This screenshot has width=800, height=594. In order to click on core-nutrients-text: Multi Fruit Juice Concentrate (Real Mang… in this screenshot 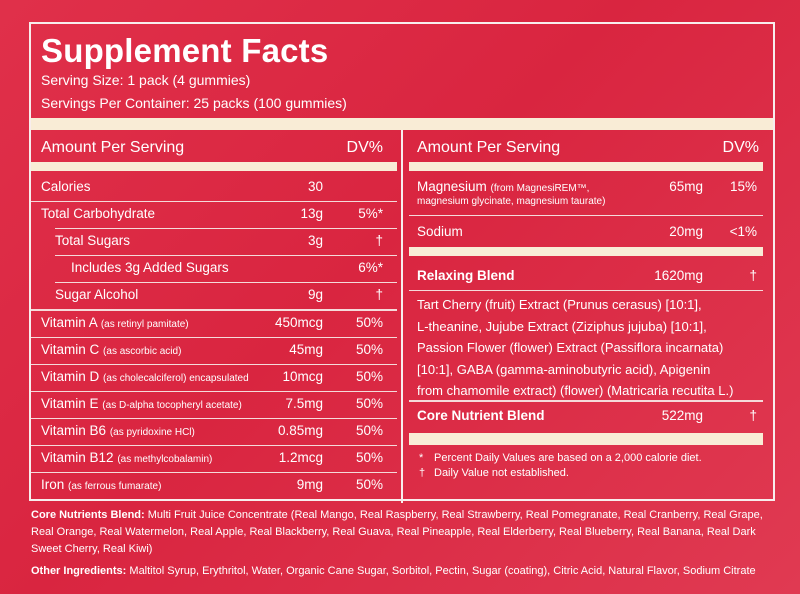, I will do `click(397, 532)`.